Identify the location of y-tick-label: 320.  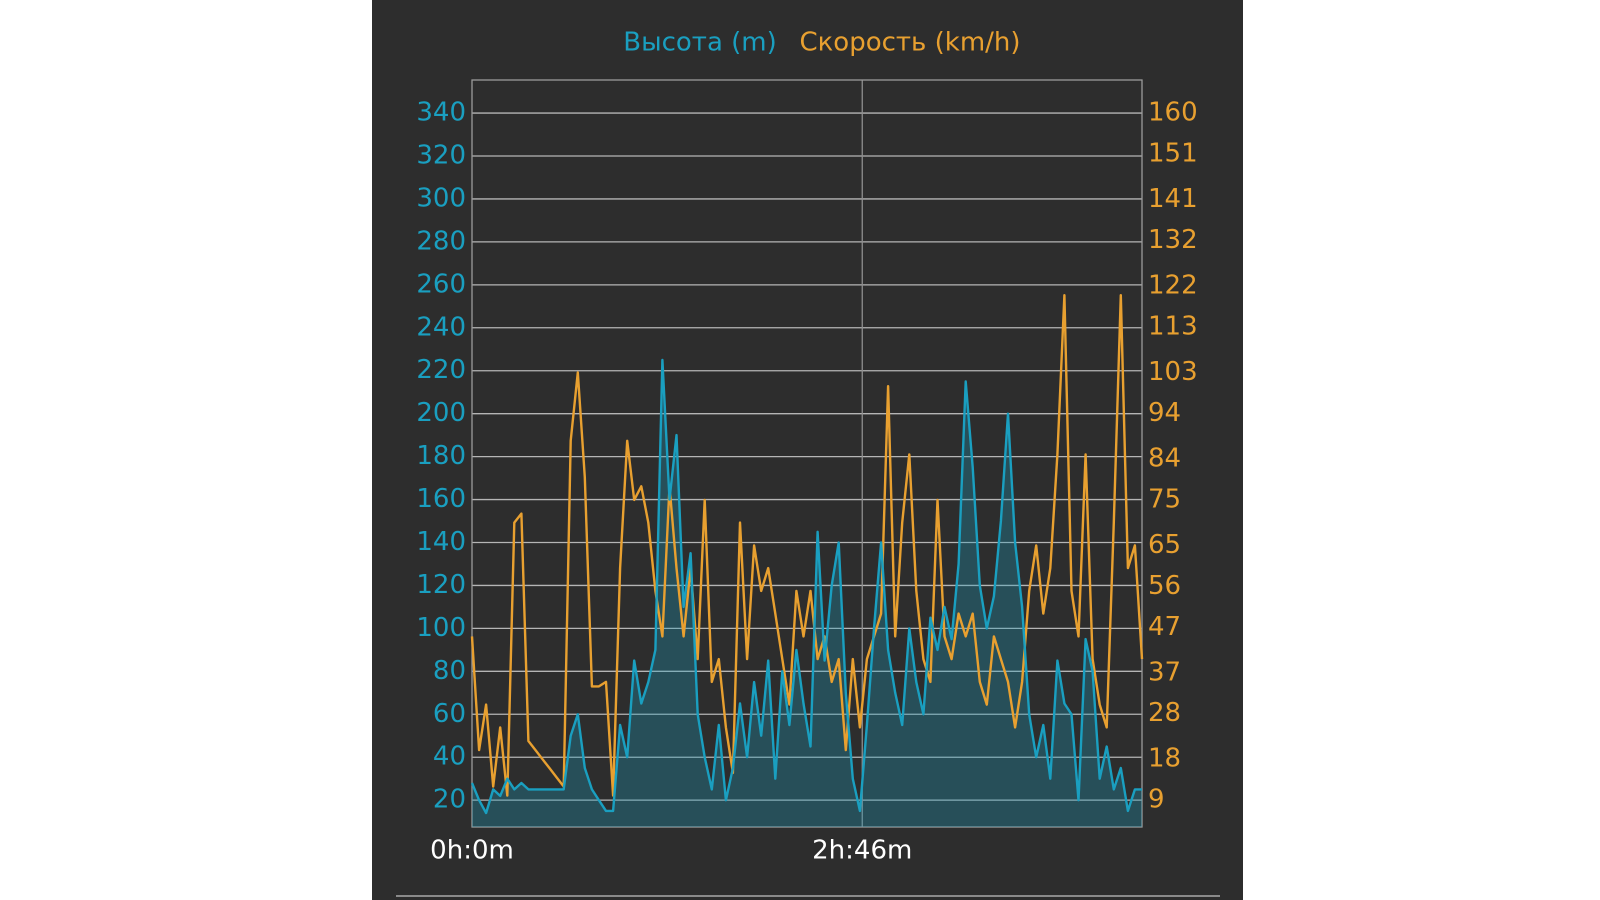
(441, 156).